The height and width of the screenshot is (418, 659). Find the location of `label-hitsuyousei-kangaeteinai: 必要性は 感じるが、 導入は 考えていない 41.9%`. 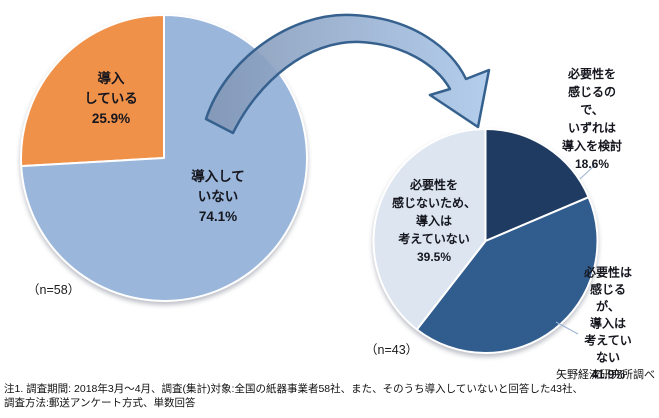

label-hitsuyousei-kangaeteinai: 必要性は 感じるが、 導入は 考えていない 41.9% is located at coordinates (607, 323).